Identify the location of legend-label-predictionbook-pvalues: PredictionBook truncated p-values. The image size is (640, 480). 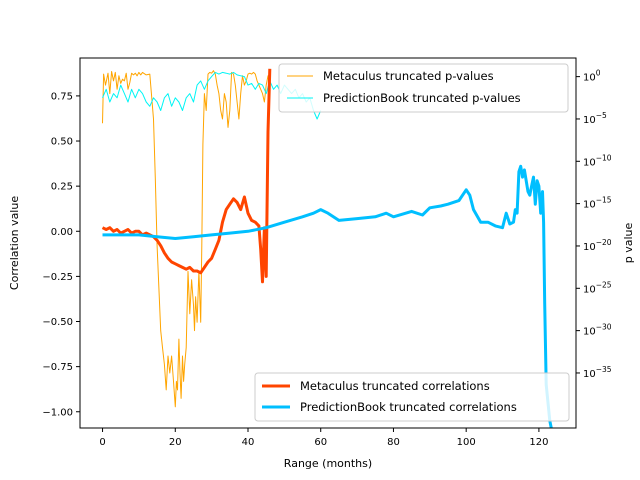
(422, 98).